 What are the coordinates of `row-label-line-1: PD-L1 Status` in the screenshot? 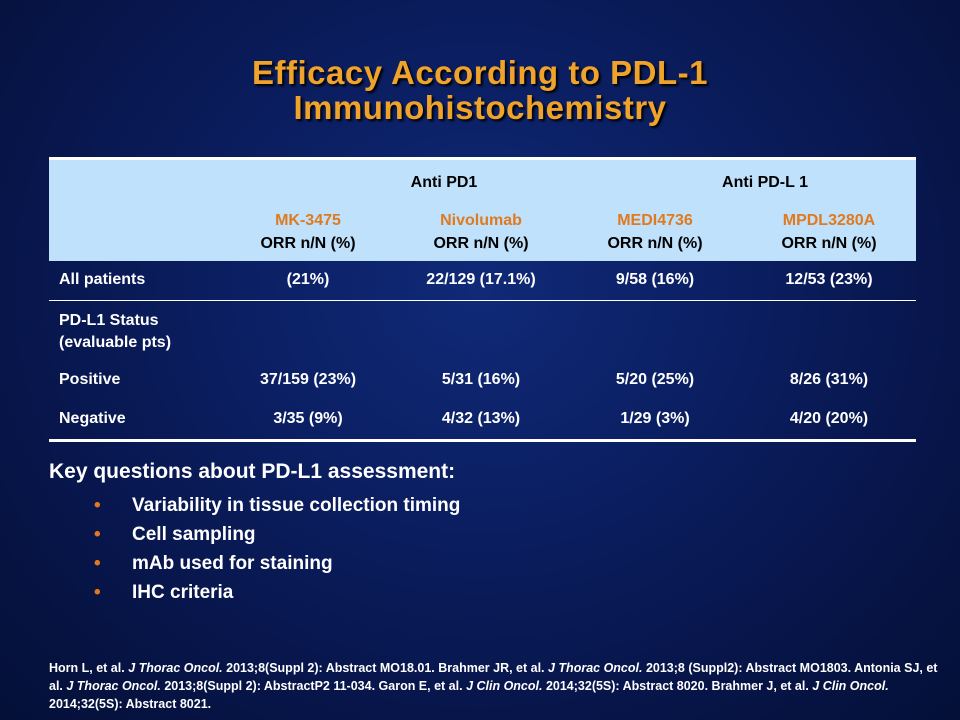 It's located at (109, 320).